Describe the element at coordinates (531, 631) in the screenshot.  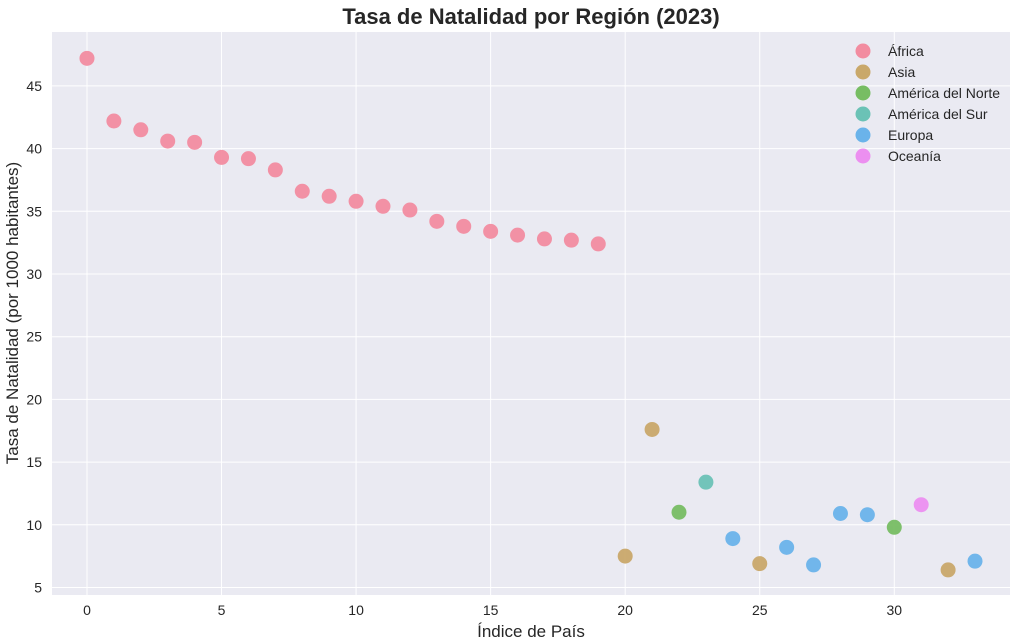
I see `x-axis-label: Índice de País` at that location.